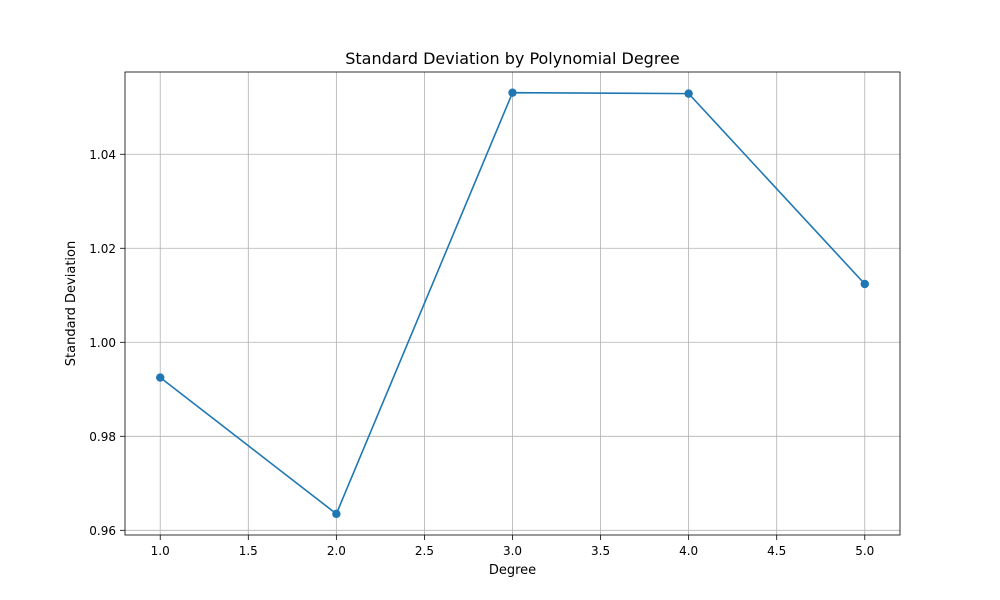  What do you see at coordinates (248, 551) in the screenshot?
I see `x-tick-label: 1.5` at bounding box center [248, 551].